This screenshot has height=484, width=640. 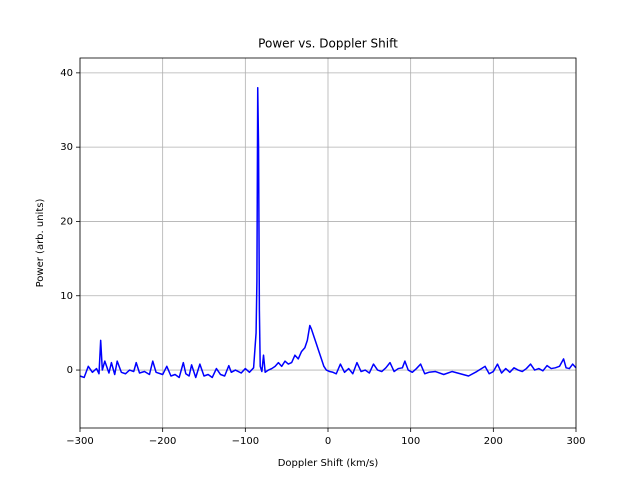 I want to click on y-tick-label: 30, so click(x=66, y=147).